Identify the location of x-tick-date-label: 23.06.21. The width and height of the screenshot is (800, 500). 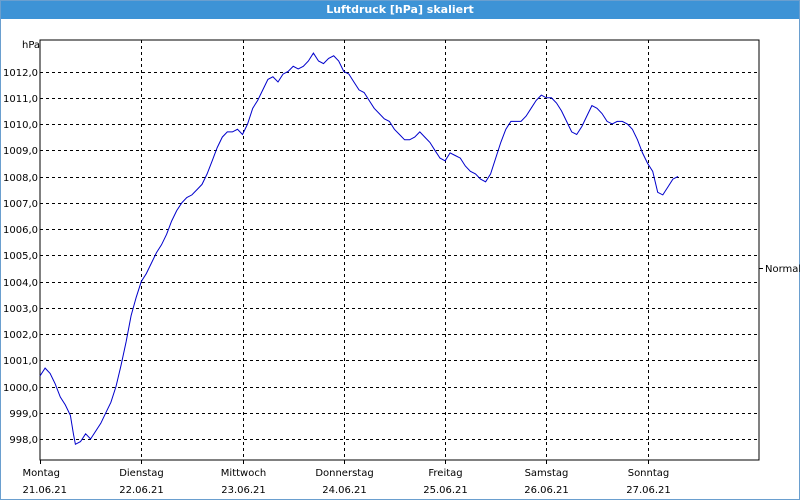
(243, 490).